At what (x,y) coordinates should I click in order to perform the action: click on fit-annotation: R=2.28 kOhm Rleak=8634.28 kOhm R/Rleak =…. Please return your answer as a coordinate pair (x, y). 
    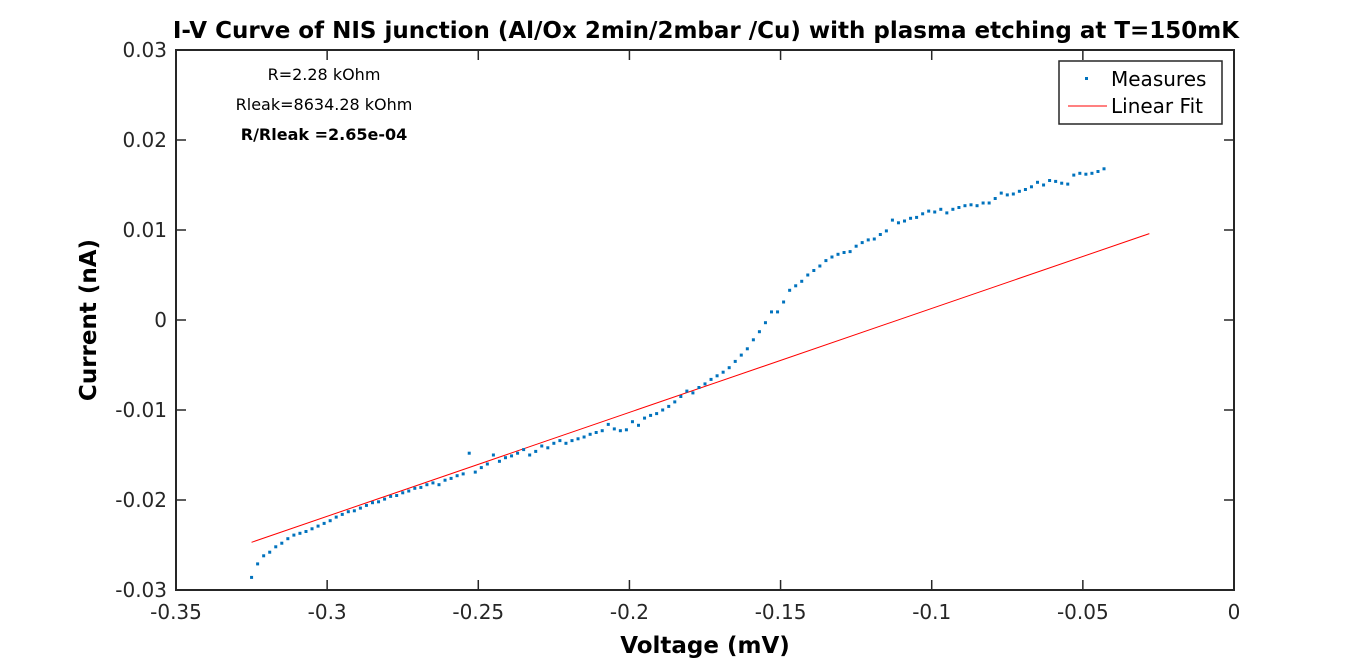
    Looking at the image, I should click on (324, 104).